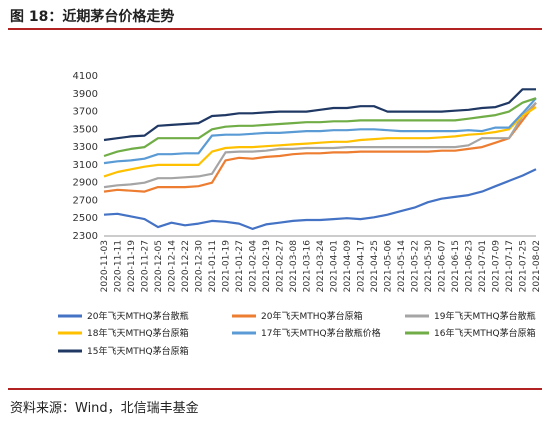  What do you see at coordinates (85, 183) in the screenshot?
I see `y-tick-label: 2900` at bounding box center [85, 183].